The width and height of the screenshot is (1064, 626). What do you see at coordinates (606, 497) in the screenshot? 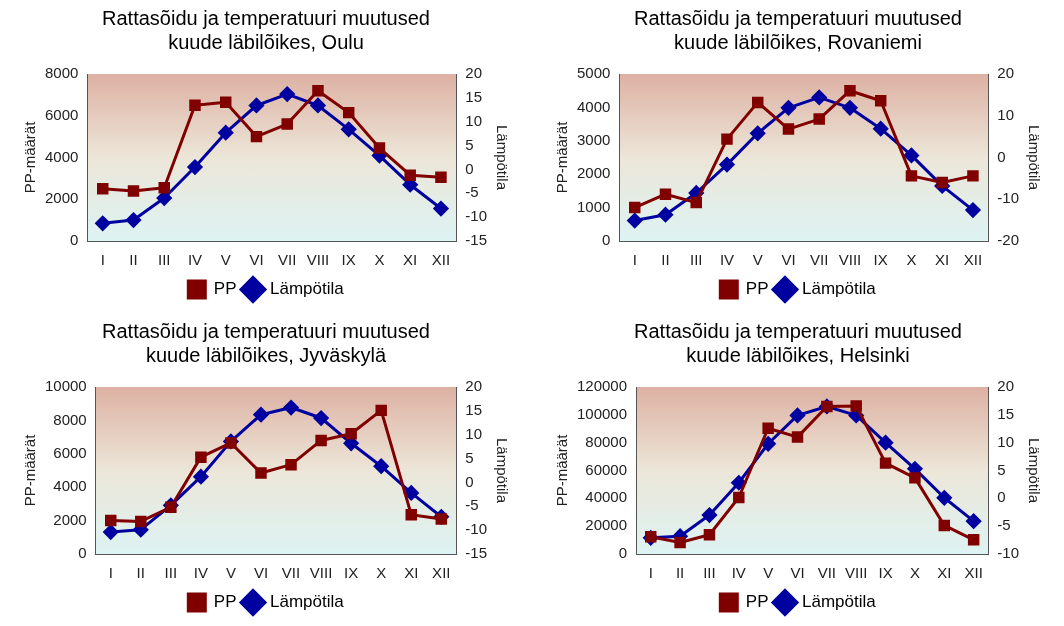
I see `y-tick-label: 40000` at bounding box center [606, 497].